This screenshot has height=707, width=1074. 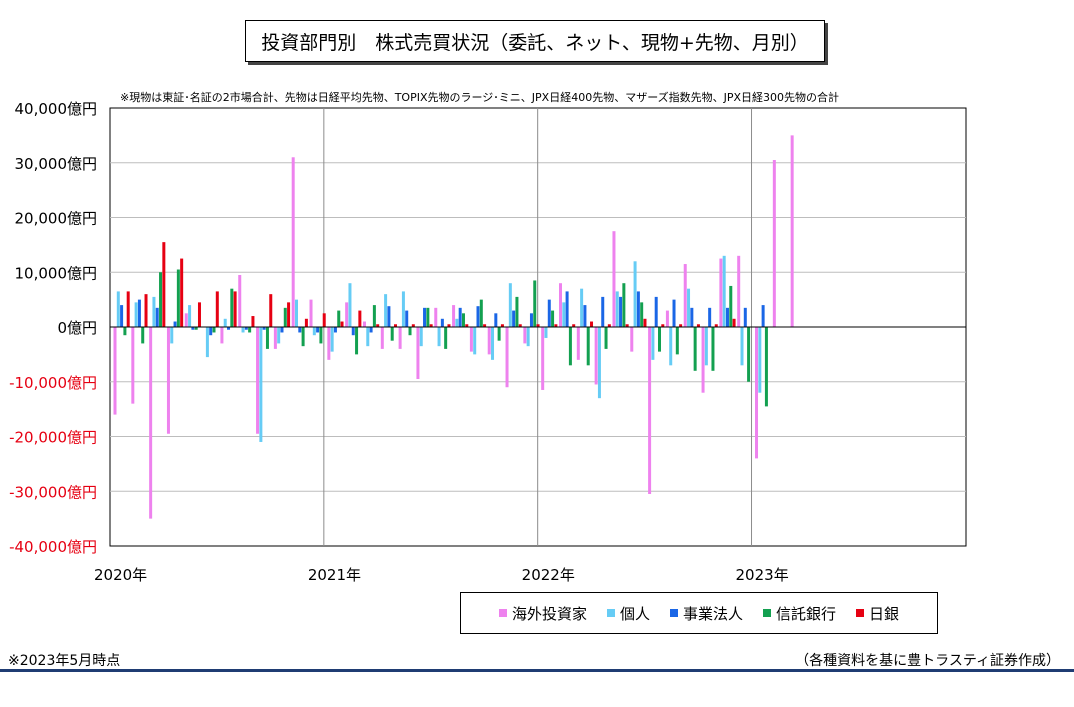 What do you see at coordinates (535, 41) in the screenshot?
I see `chart-title: 投資部門別 株式売買状況（委託、ネット、現物+先物、月別）` at bounding box center [535, 41].